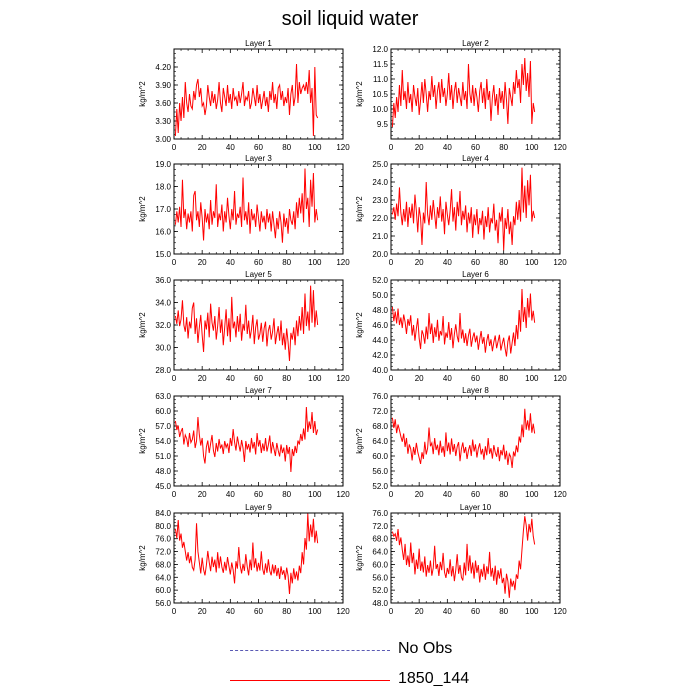 The width and height of the screenshot is (700, 700). I want to click on legend-label-noobs: No Obs, so click(425, 648).